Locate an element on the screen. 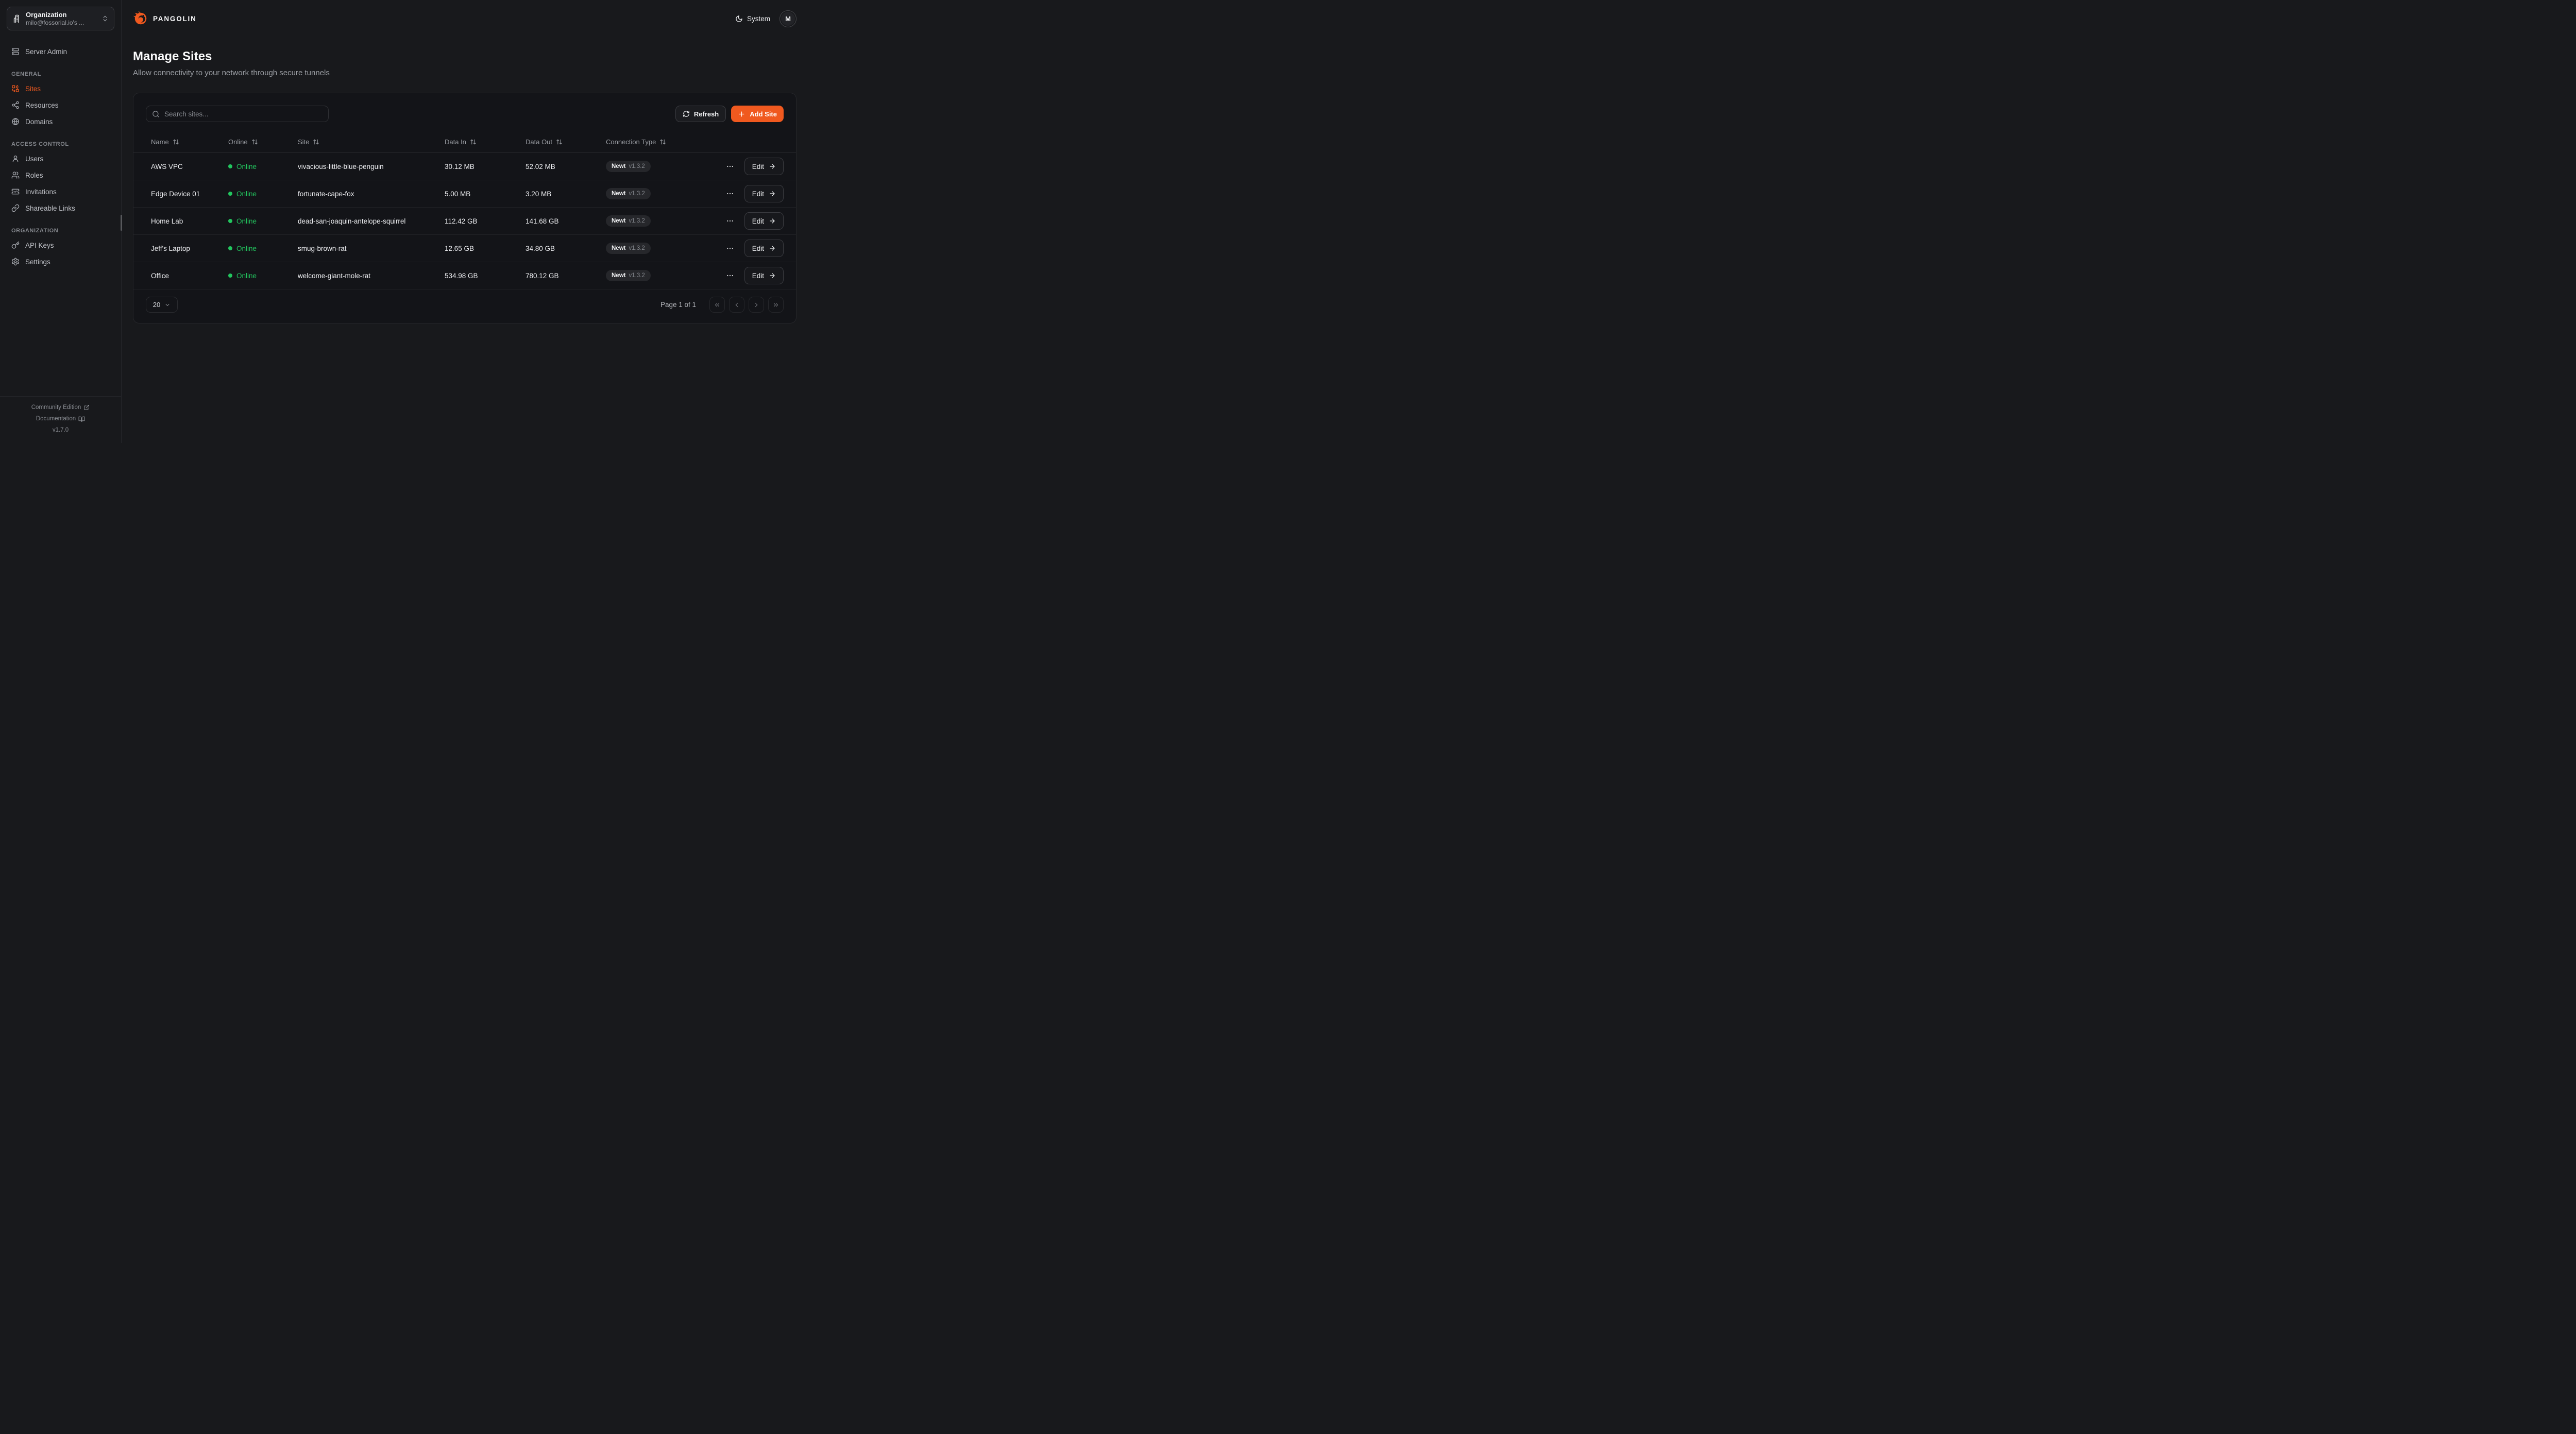  column-label: Name is located at coordinates (160, 142).